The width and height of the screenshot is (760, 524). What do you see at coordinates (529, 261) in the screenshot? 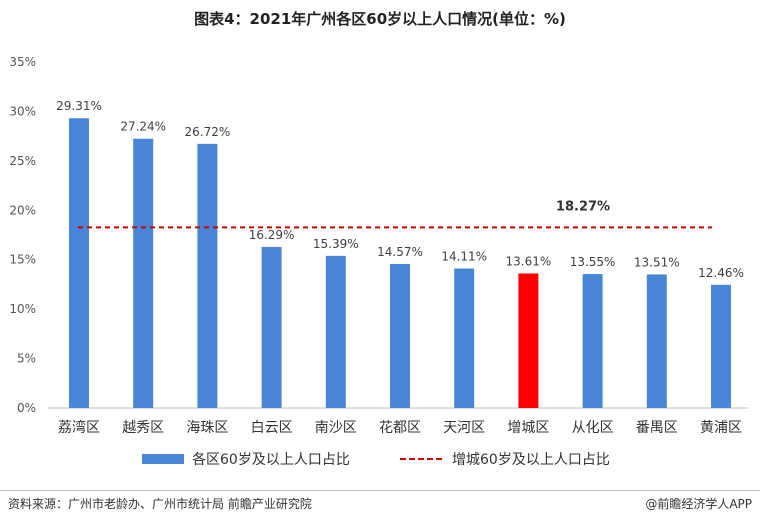
I see `data-label: 13.61%` at bounding box center [529, 261].